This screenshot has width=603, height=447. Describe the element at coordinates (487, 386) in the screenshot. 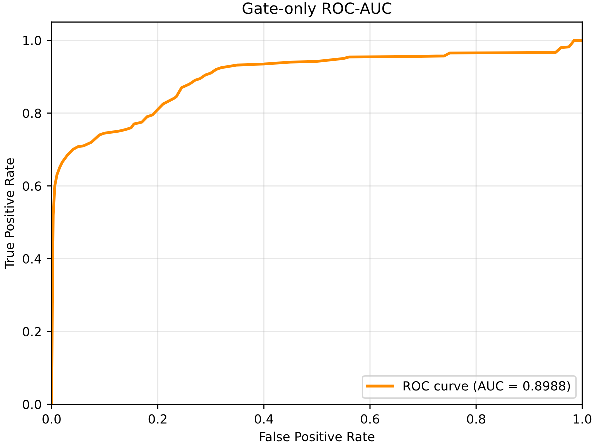

I see `legend-label: ROC curve (AUC = 0.8988)` at that location.